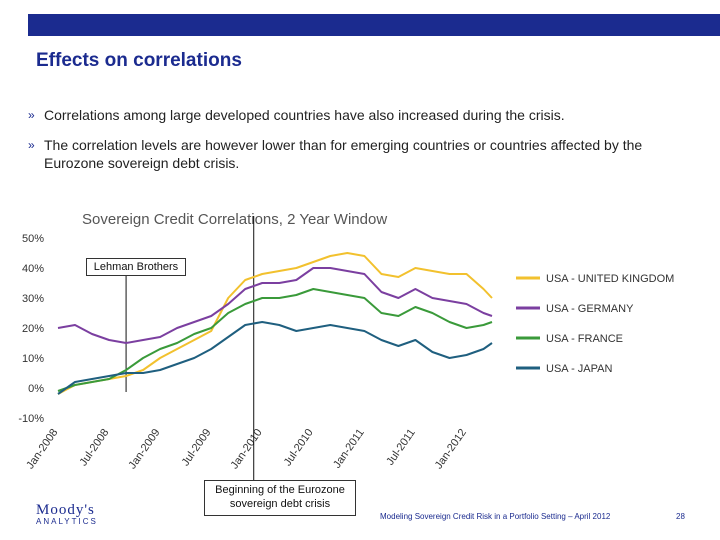  I want to click on eurozone-label-line2: sovereign debt crisis, so click(280, 504).